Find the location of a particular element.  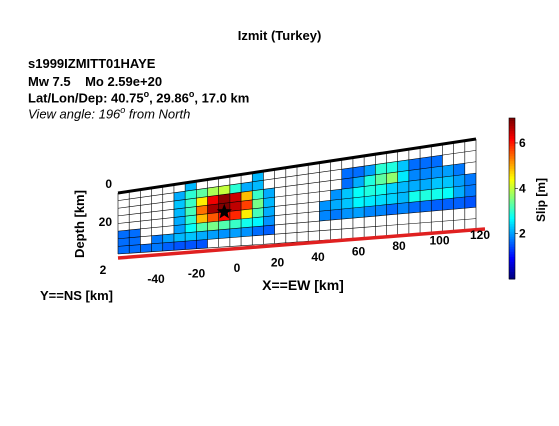

magnitude-line: Mw 7.5 Mo 2.59e+20 is located at coordinates (95, 81).